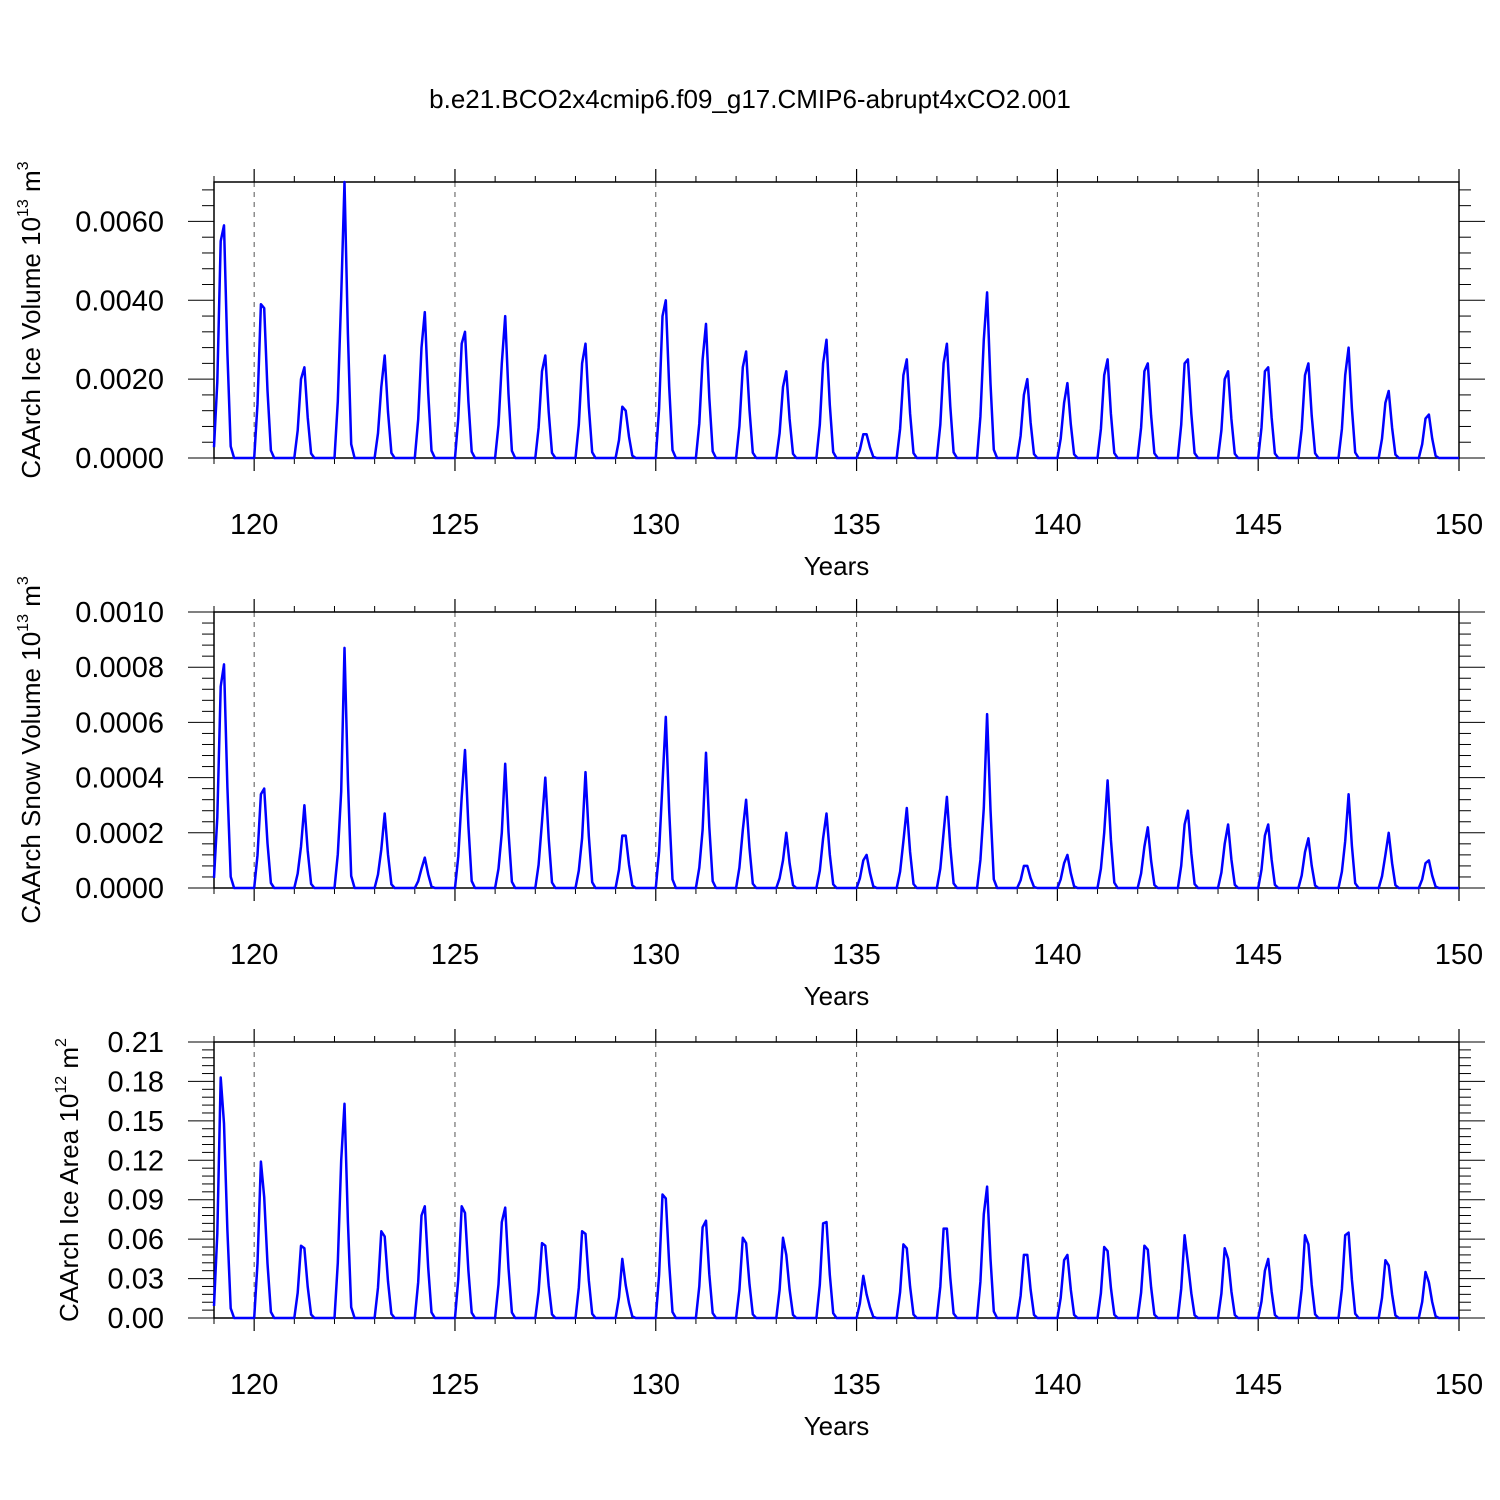 This screenshot has height=1500, width=1500. I want to click on y-tick-label: 0.21, so click(136, 1043).